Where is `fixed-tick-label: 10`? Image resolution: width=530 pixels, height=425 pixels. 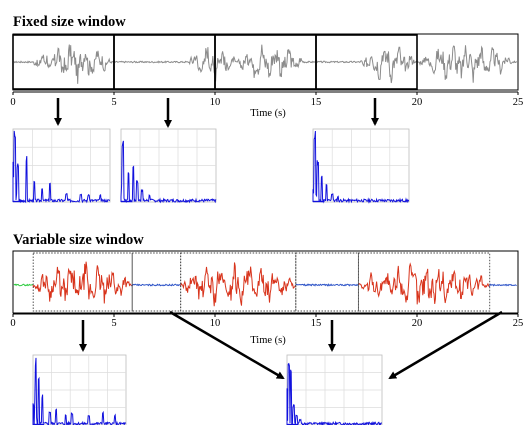 fixed-tick-label: 10 is located at coordinates (215, 102).